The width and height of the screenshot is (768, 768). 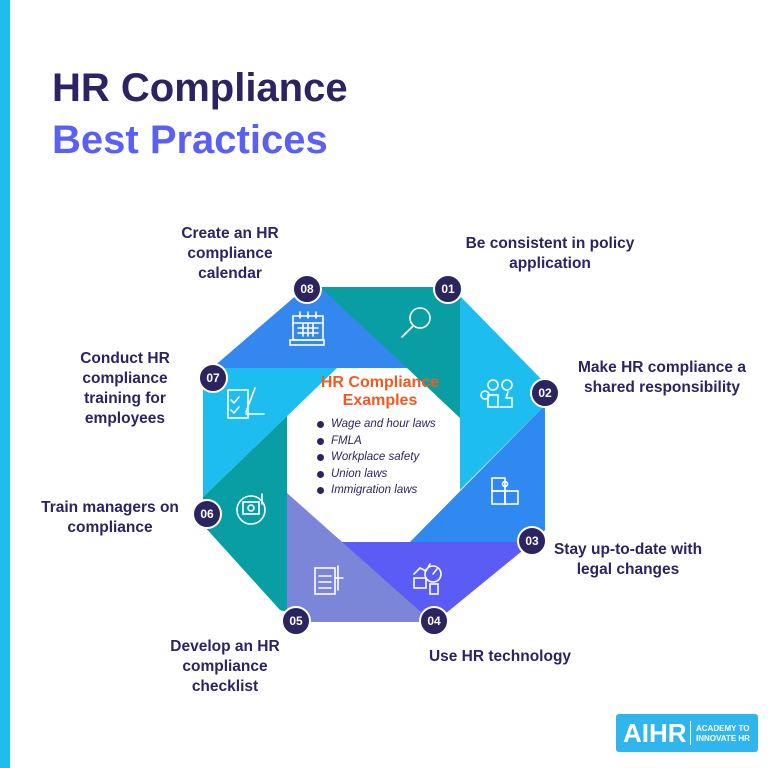 What do you see at coordinates (532, 541) in the screenshot?
I see `badge-03: 03` at bounding box center [532, 541].